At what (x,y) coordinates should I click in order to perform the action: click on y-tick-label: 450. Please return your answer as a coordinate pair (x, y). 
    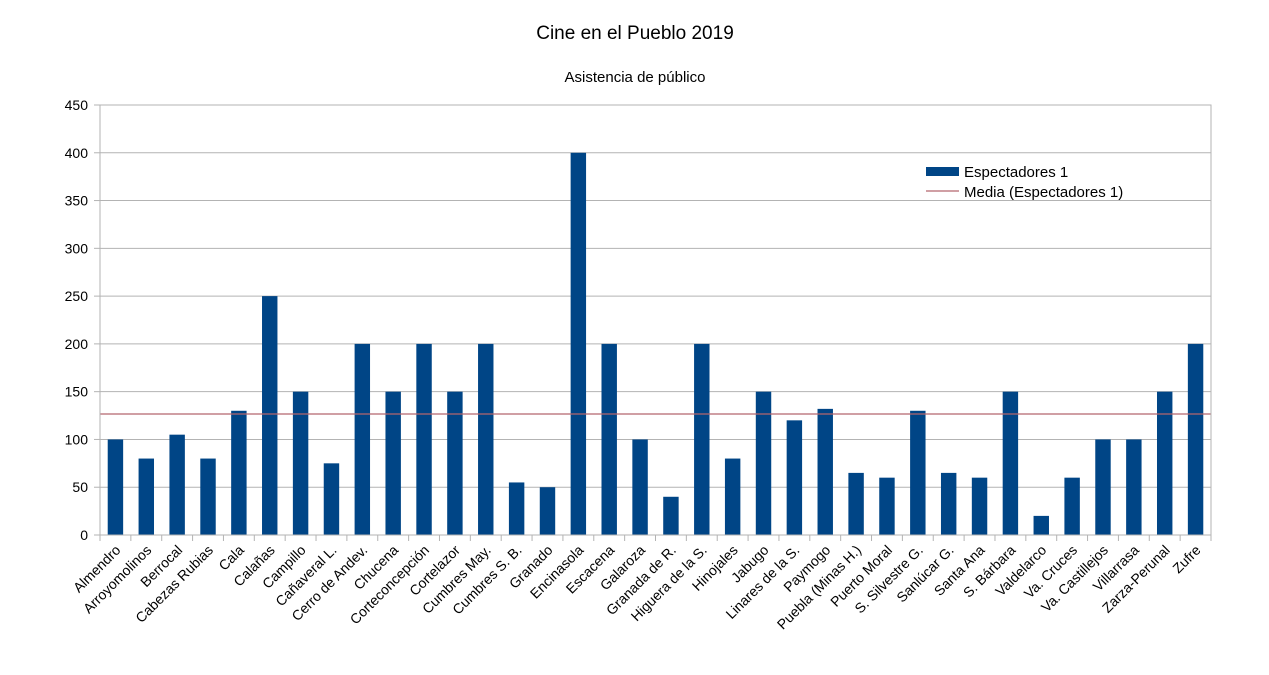
    Looking at the image, I should click on (77, 105).